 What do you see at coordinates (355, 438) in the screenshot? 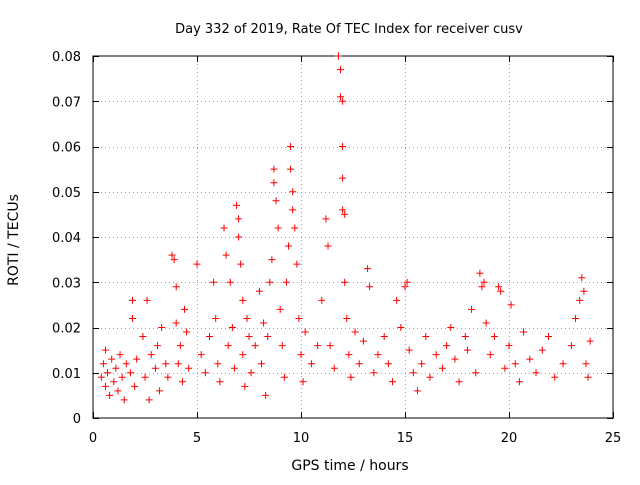
I see `x-tick-labels: 0 5 10 15 20 25` at bounding box center [355, 438].